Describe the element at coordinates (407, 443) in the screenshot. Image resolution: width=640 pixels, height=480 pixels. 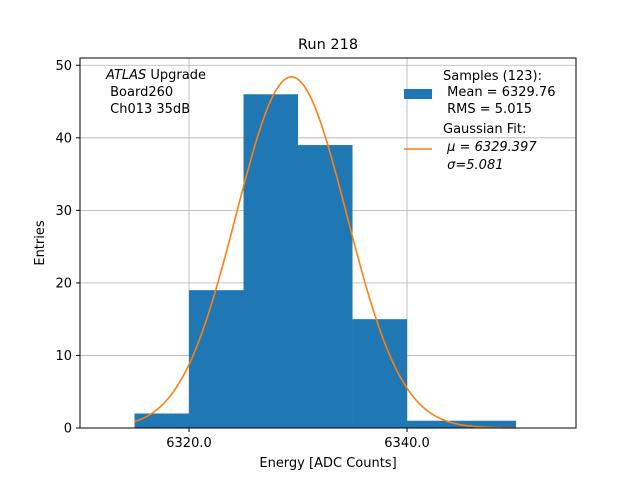
I see `x-tick-label: 6340.0` at that location.